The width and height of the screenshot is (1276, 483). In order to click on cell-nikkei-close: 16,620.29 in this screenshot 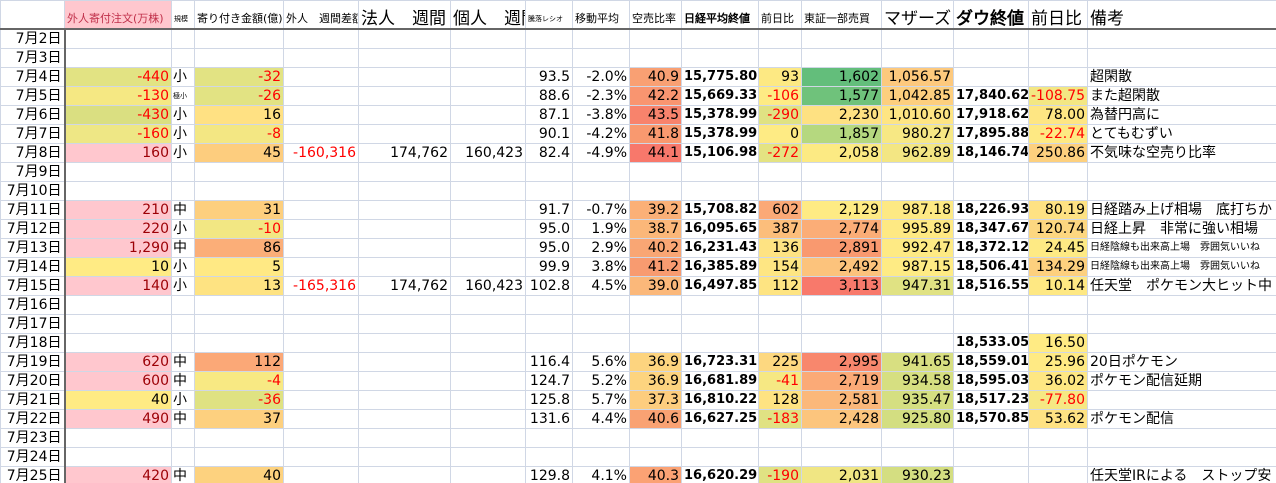, I will do `click(720, 474)`.